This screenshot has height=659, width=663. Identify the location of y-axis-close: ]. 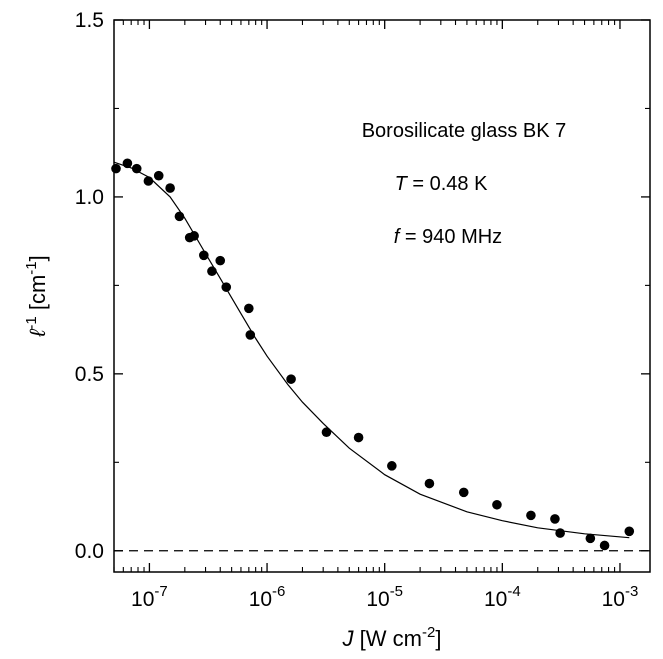
(37, 258).